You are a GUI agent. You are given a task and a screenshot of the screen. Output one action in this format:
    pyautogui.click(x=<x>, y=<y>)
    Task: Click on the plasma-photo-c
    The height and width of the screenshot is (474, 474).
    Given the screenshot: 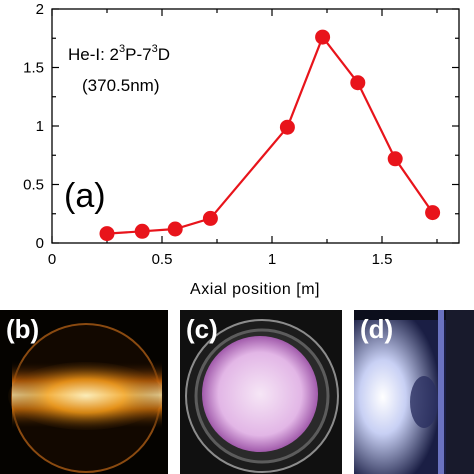 What is the action you would take?
    pyautogui.click(x=261, y=392)
    